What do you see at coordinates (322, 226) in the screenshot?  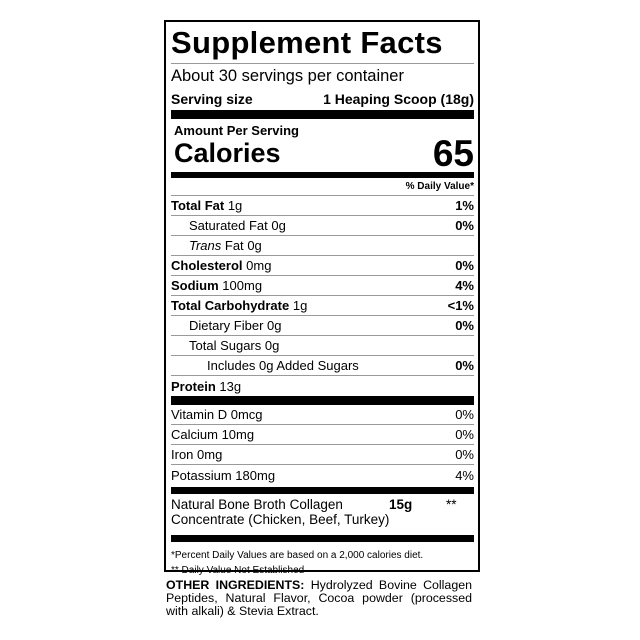 I see `nutrient-row: Saturated Fat 0g 0%` at bounding box center [322, 226].